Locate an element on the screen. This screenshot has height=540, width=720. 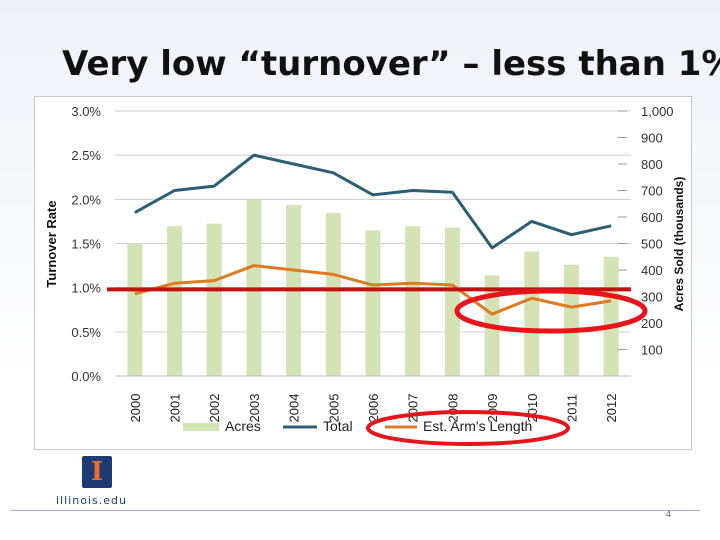
x-tick-label: 2011 is located at coordinates (571, 408).